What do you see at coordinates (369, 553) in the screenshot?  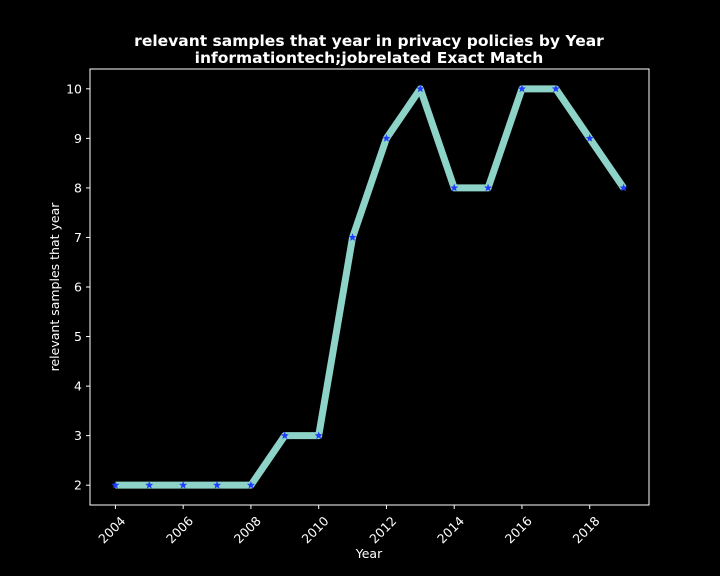 I see `x-axis-label: Year` at bounding box center [369, 553].